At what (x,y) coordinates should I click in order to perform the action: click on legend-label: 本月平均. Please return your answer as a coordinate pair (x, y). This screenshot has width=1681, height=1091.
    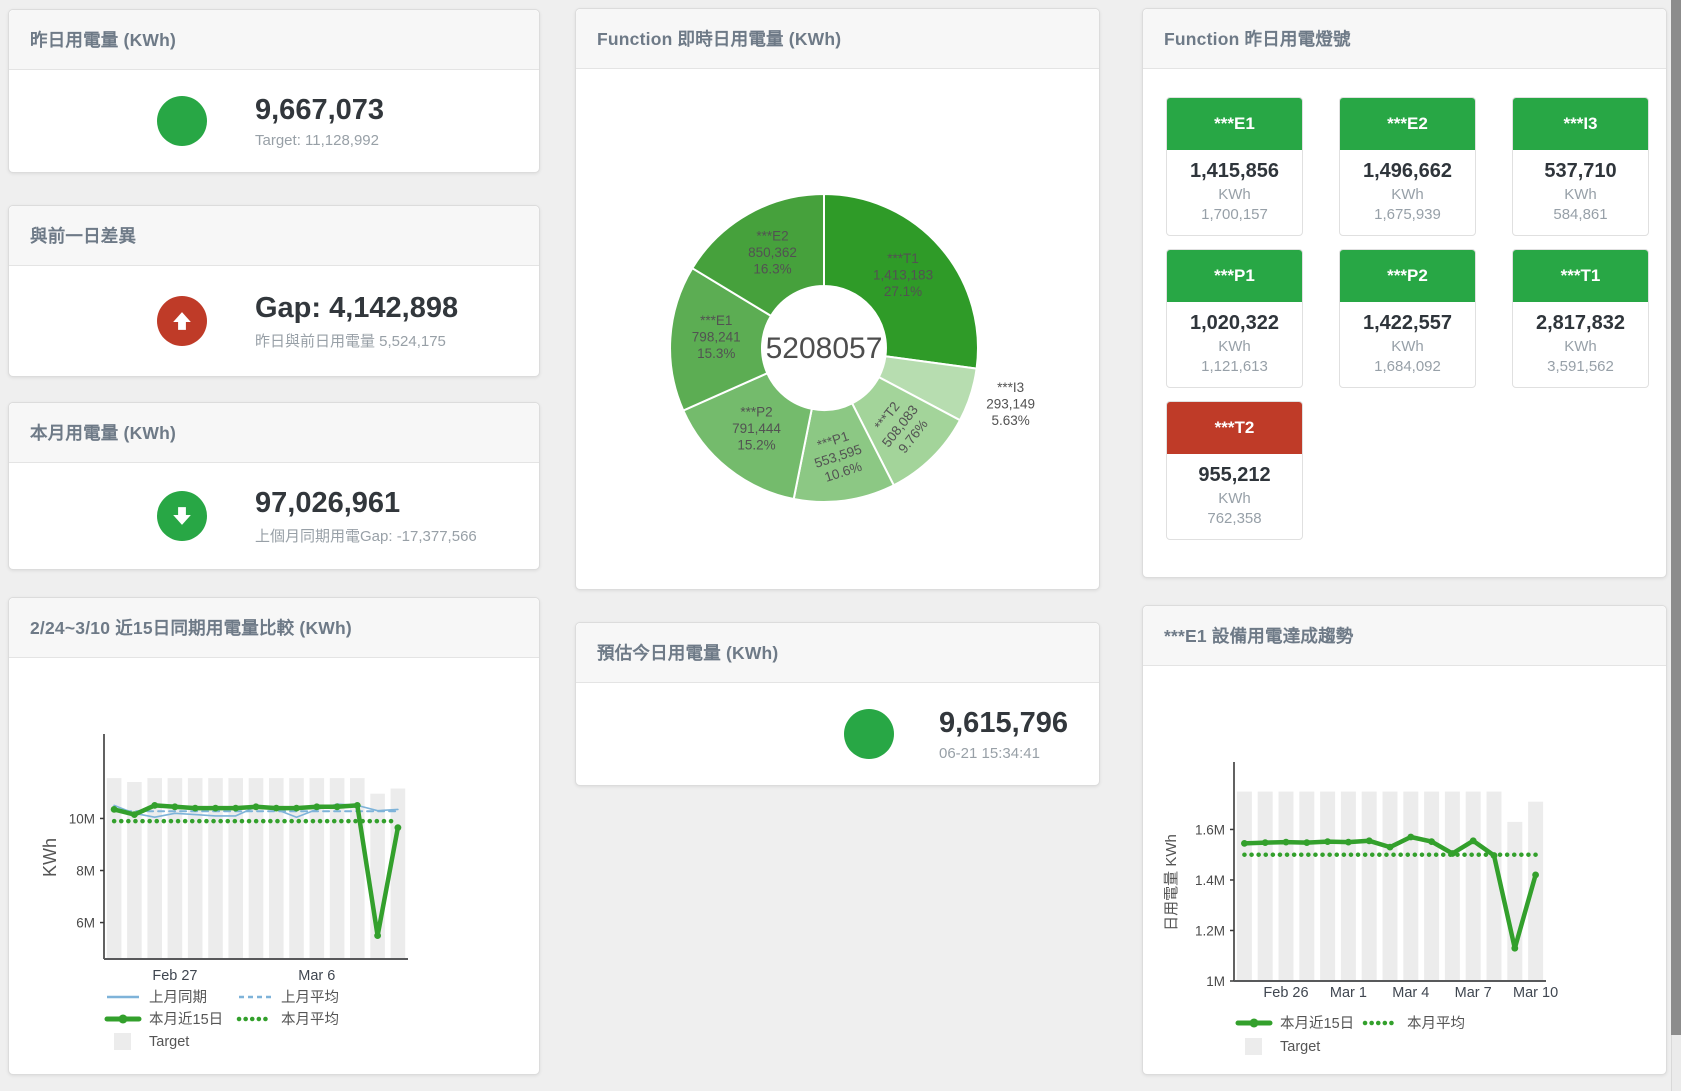
    Looking at the image, I should click on (310, 1019).